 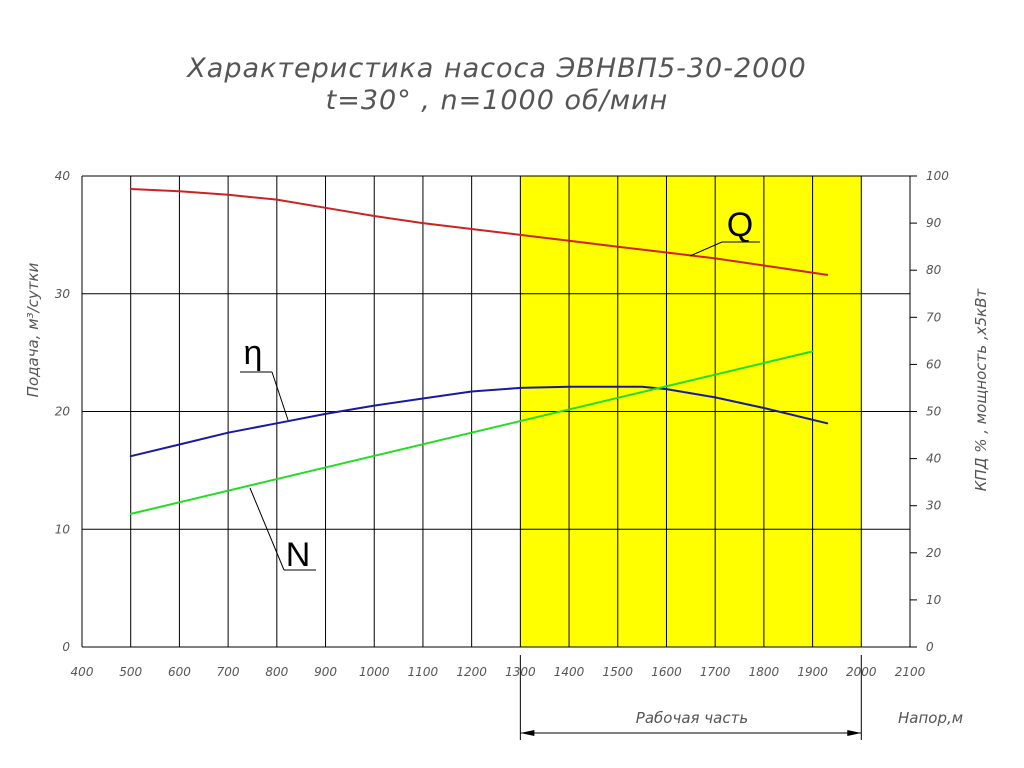 What do you see at coordinates (471, 672) in the screenshot?
I see `x-tick-label: 1200` at bounding box center [471, 672].